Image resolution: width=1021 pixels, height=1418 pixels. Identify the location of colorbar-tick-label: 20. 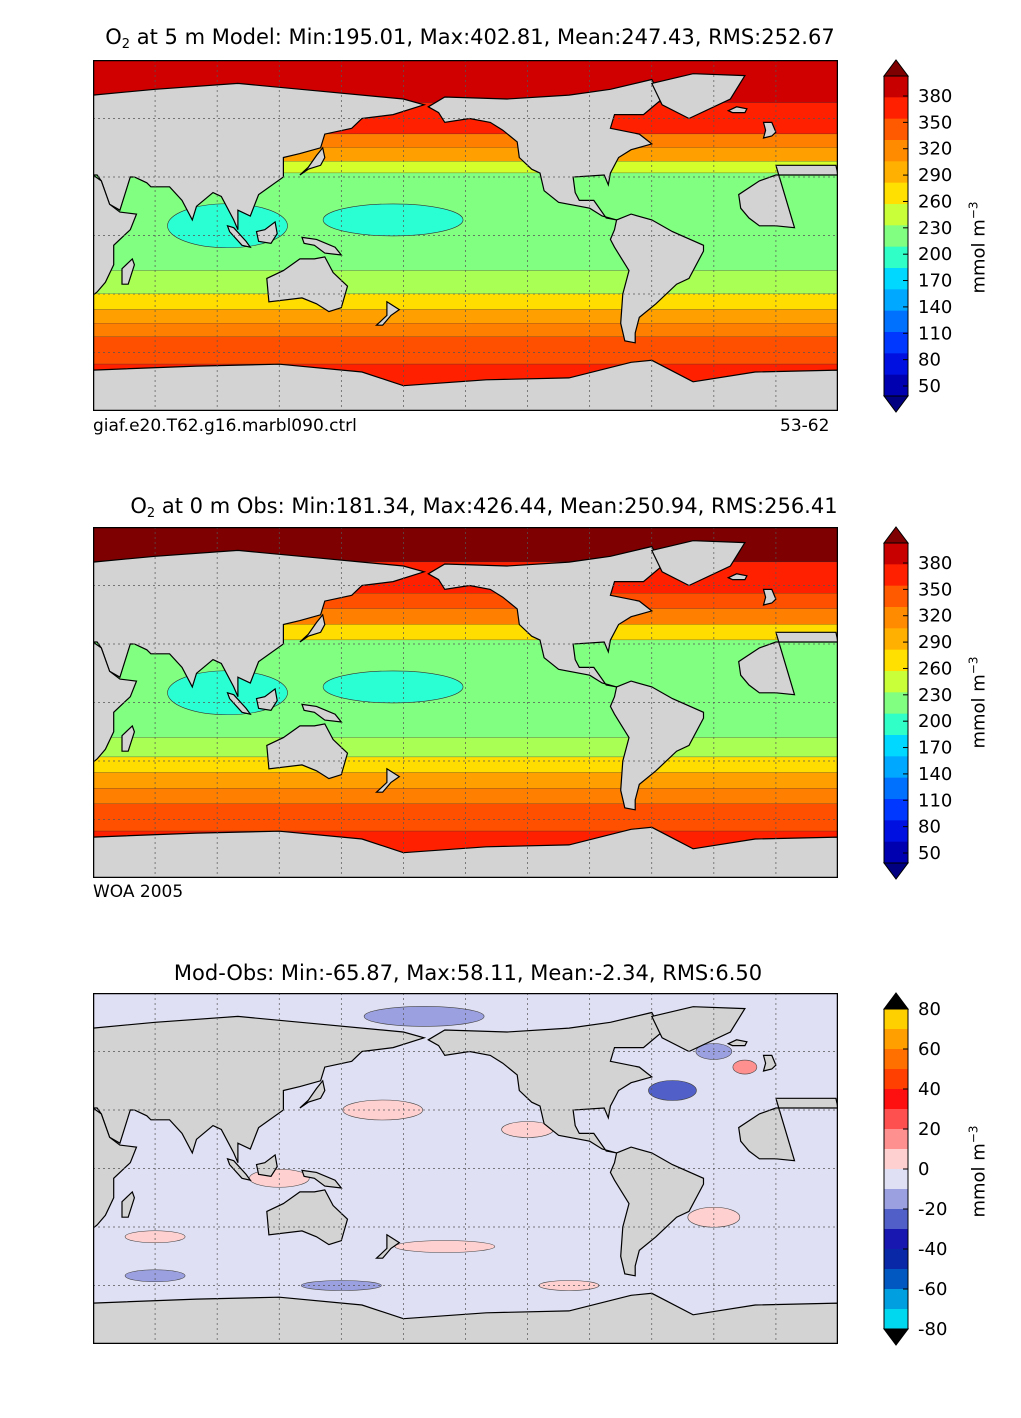
(929, 1129).